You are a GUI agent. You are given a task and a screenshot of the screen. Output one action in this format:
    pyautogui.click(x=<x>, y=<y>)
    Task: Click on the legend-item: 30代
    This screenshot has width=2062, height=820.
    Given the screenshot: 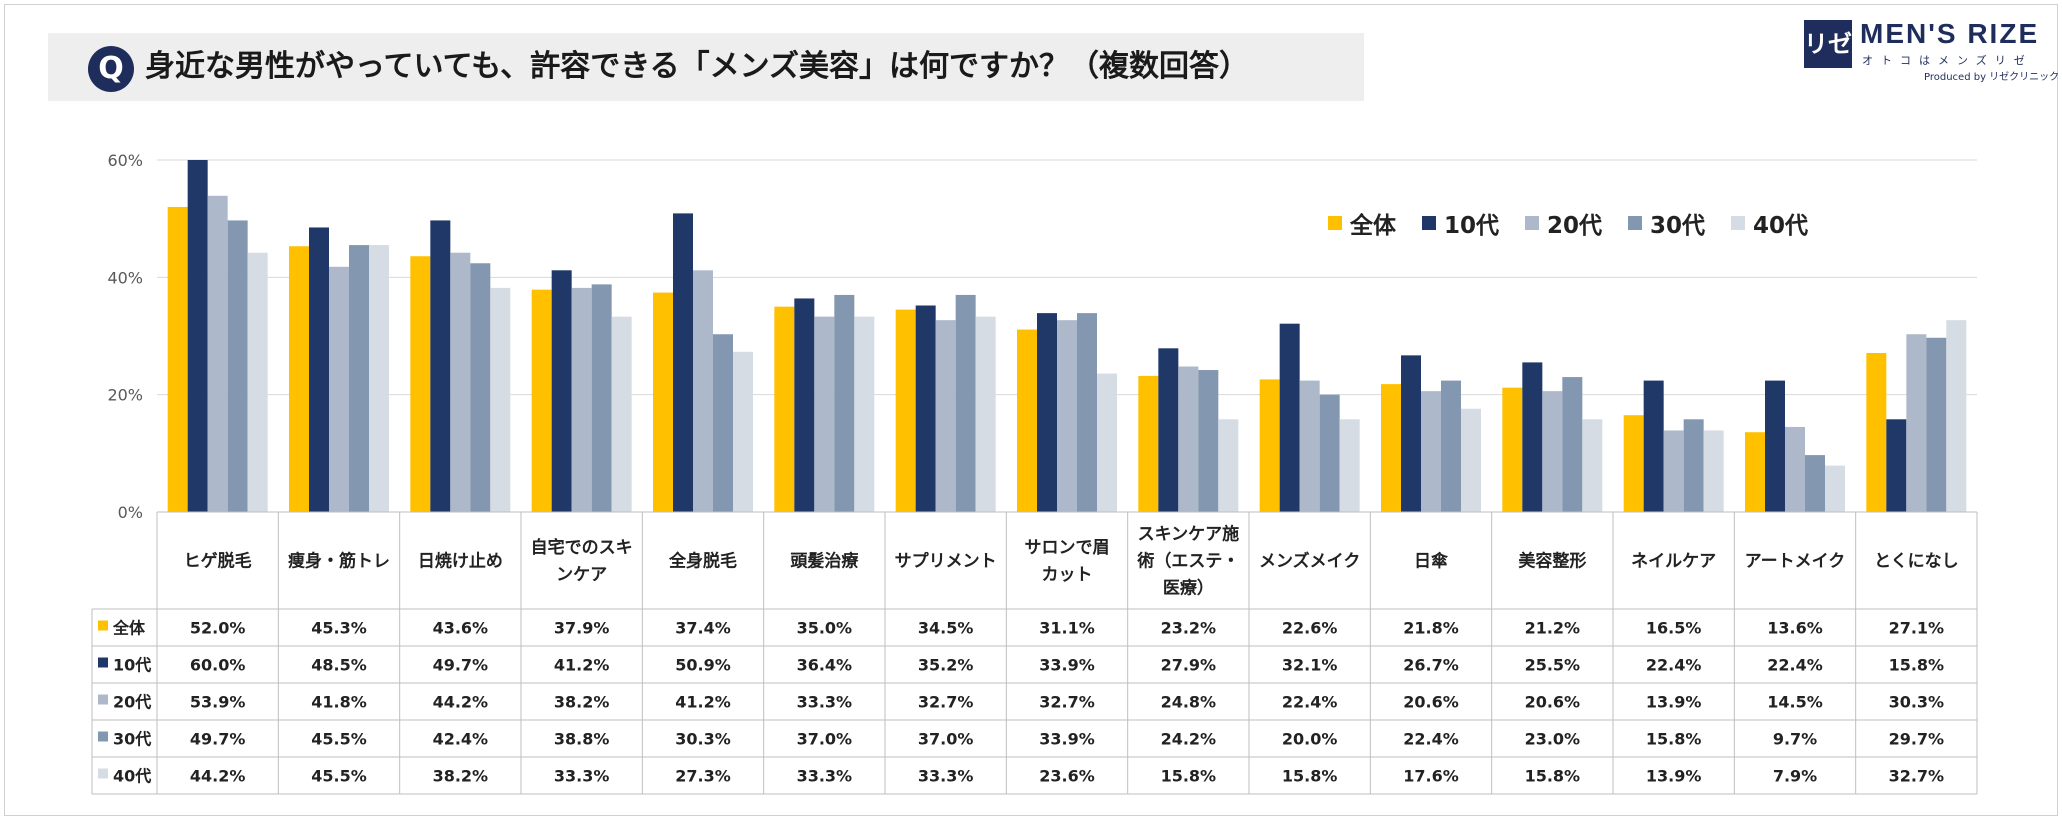 What is the action you would take?
    pyautogui.click(x=1666, y=223)
    